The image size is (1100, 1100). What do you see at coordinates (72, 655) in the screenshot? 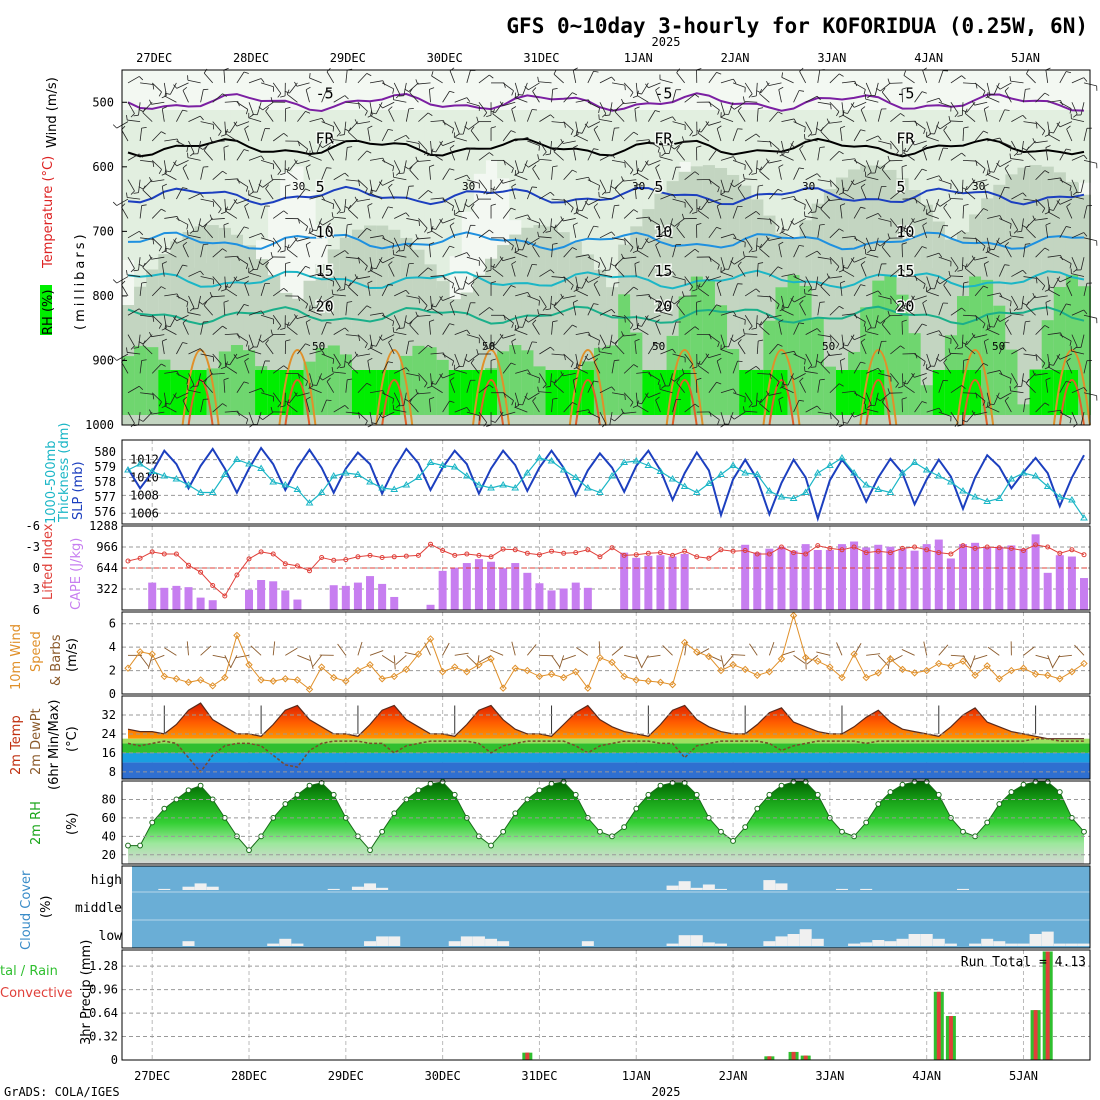
I see `wind10m-units: (m/s)` at bounding box center [72, 655].